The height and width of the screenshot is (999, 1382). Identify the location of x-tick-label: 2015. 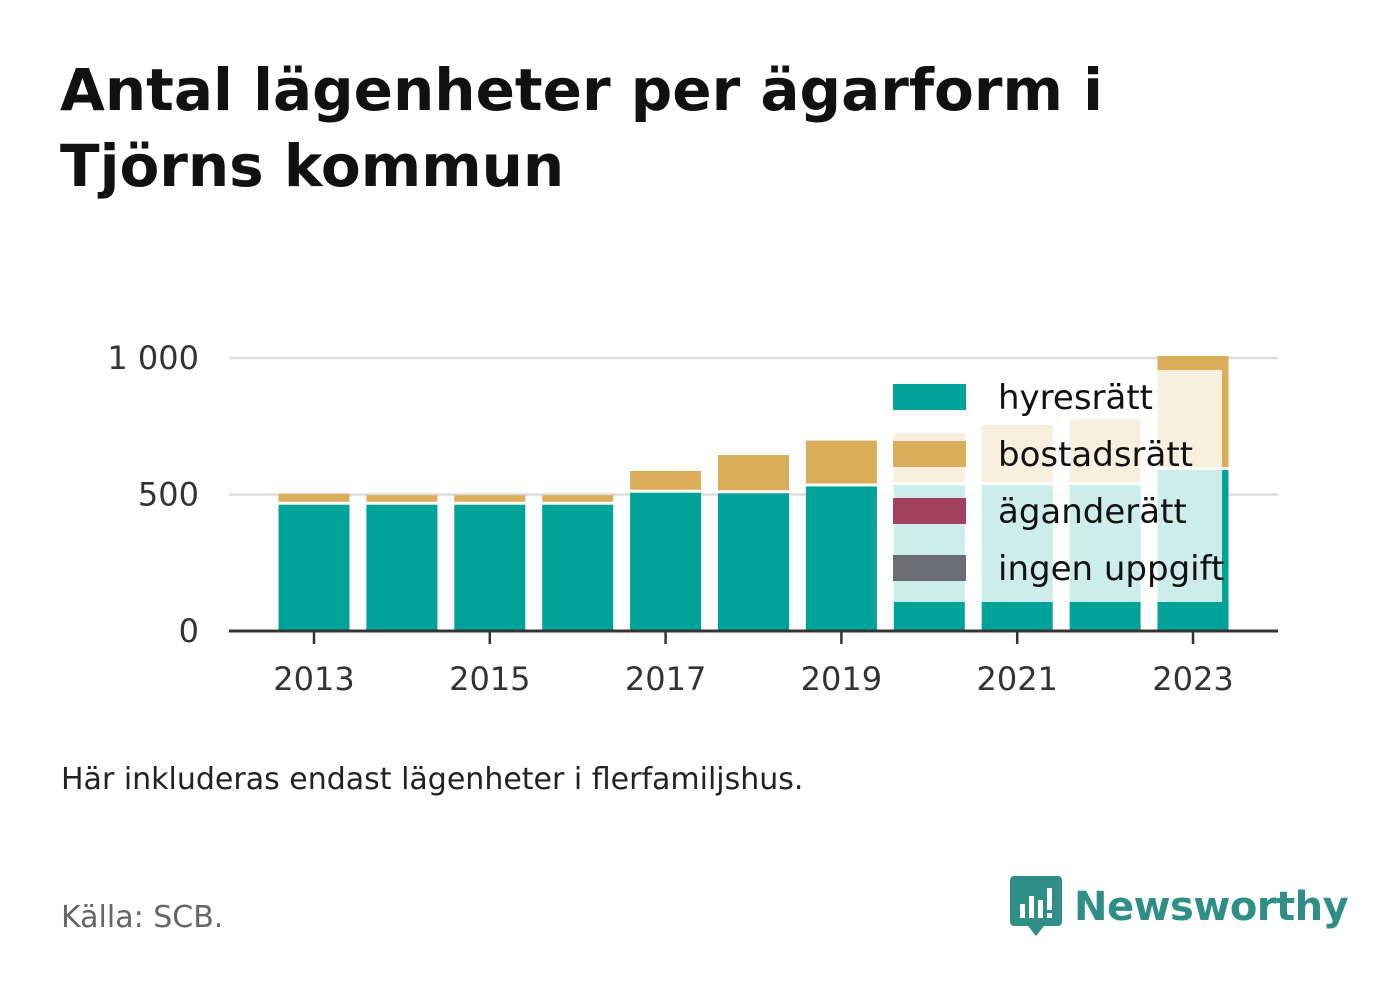
(489, 679).